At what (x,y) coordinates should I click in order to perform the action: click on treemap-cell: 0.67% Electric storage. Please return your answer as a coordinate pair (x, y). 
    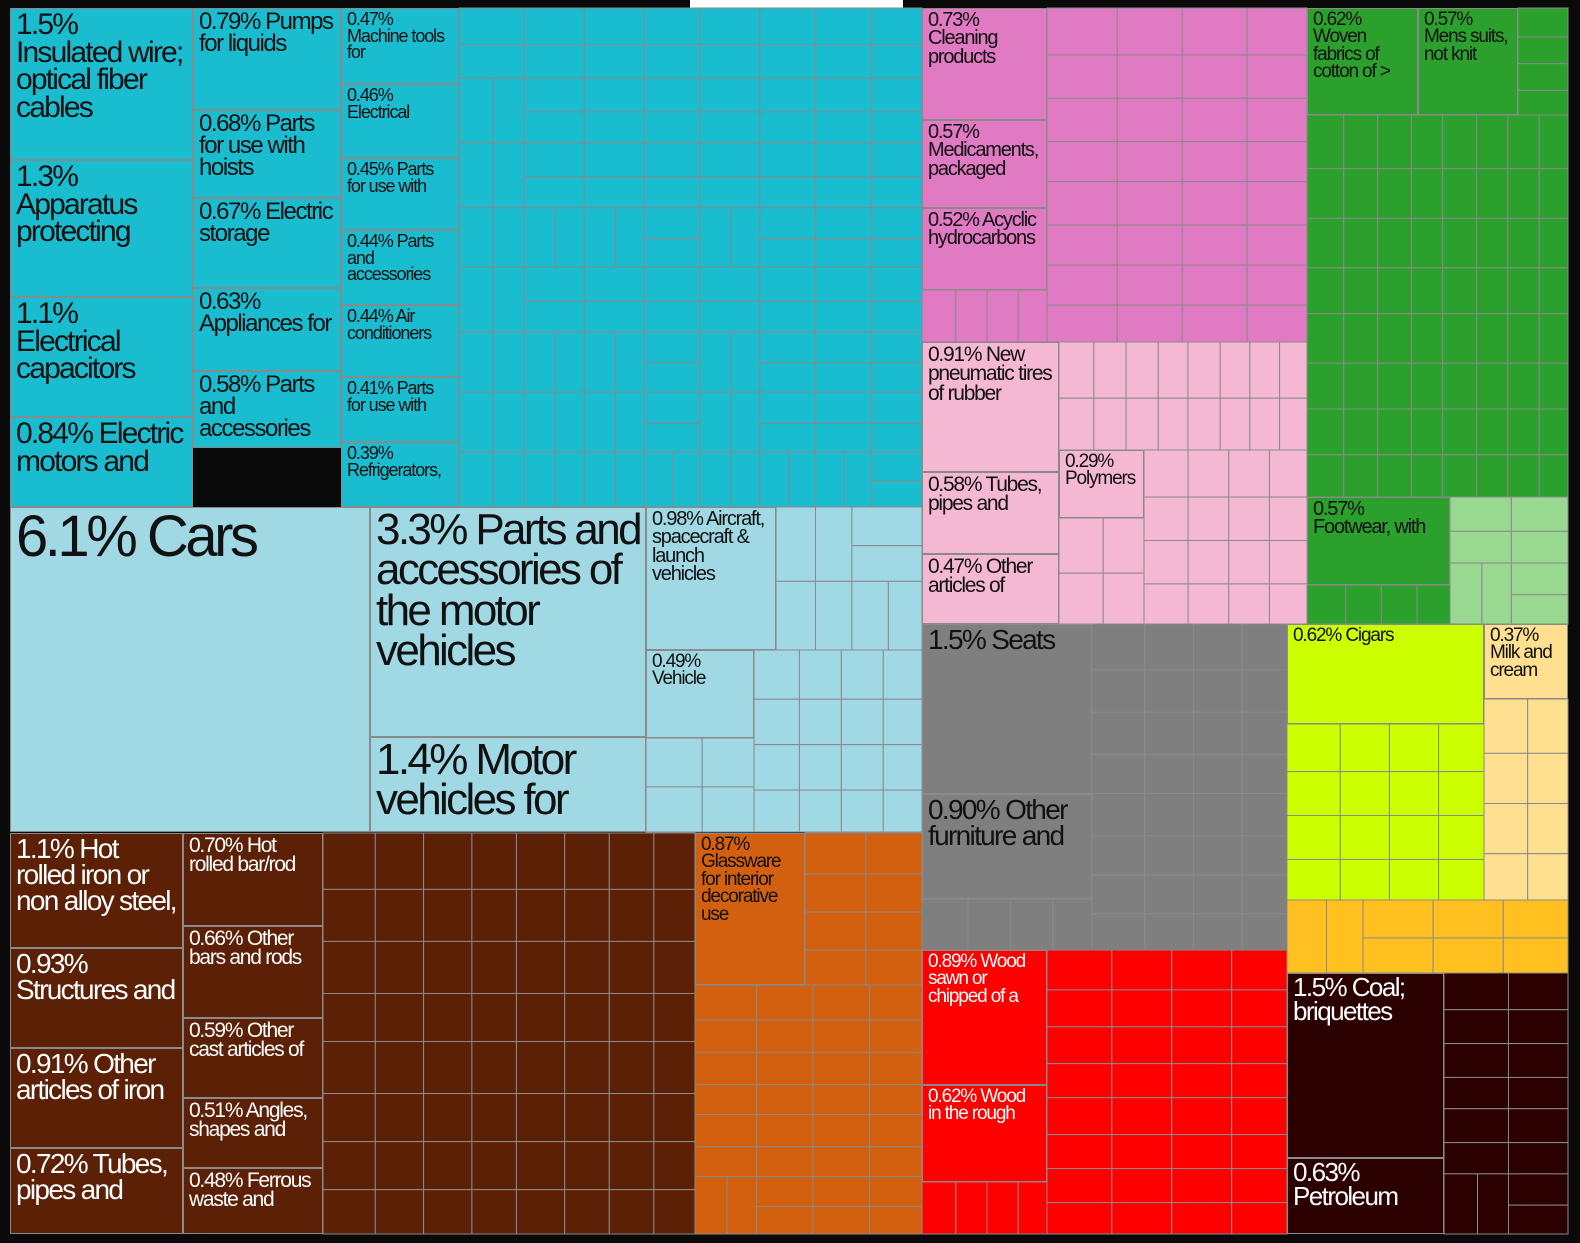
    Looking at the image, I should click on (267, 243).